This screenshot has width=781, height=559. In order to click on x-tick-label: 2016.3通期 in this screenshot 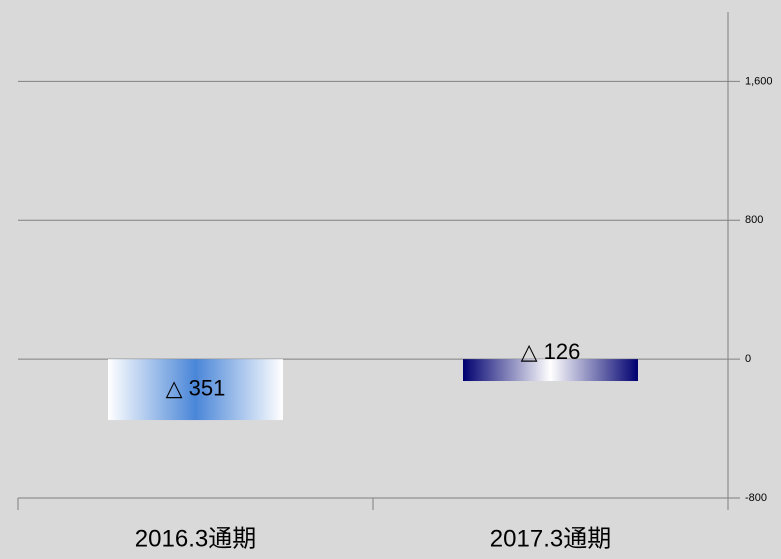, I will do `click(195, 538)`.